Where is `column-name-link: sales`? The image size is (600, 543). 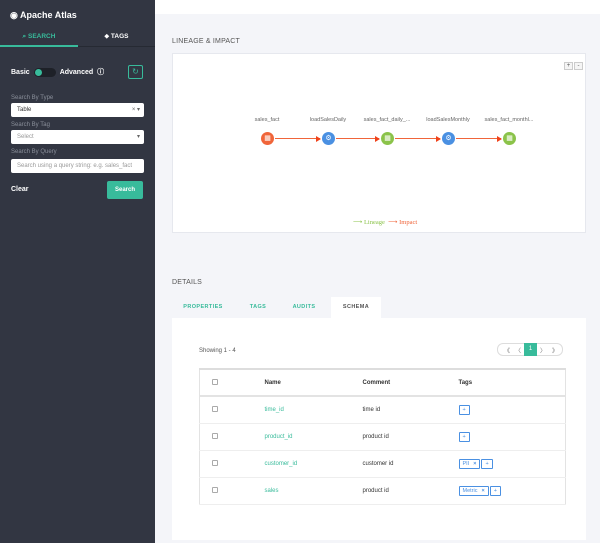 column-name-link: sales is located at coordinates (313, 491).